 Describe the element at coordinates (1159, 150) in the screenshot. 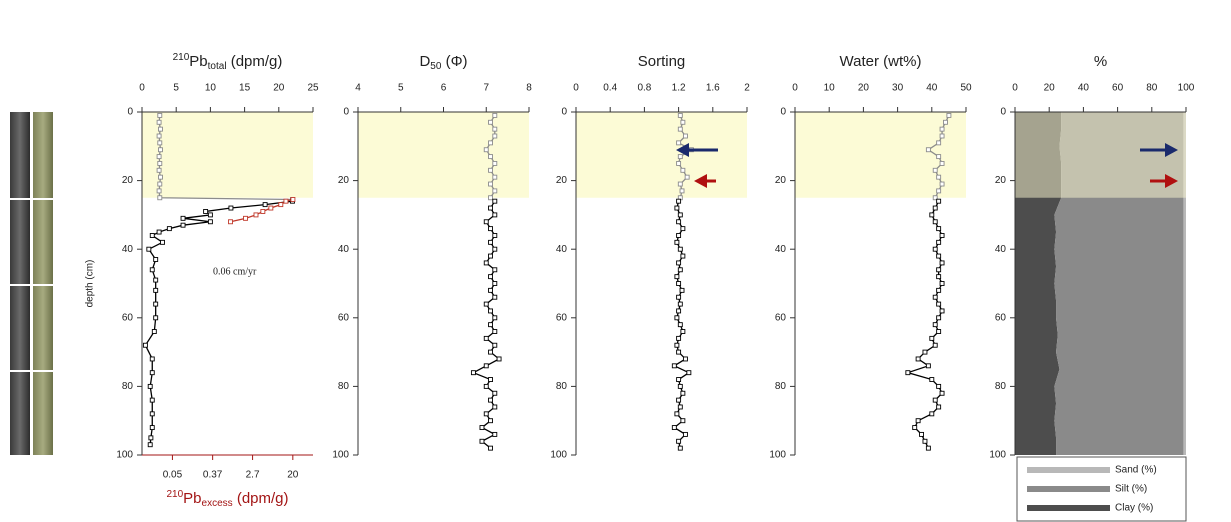

I see `arrow` at that location.